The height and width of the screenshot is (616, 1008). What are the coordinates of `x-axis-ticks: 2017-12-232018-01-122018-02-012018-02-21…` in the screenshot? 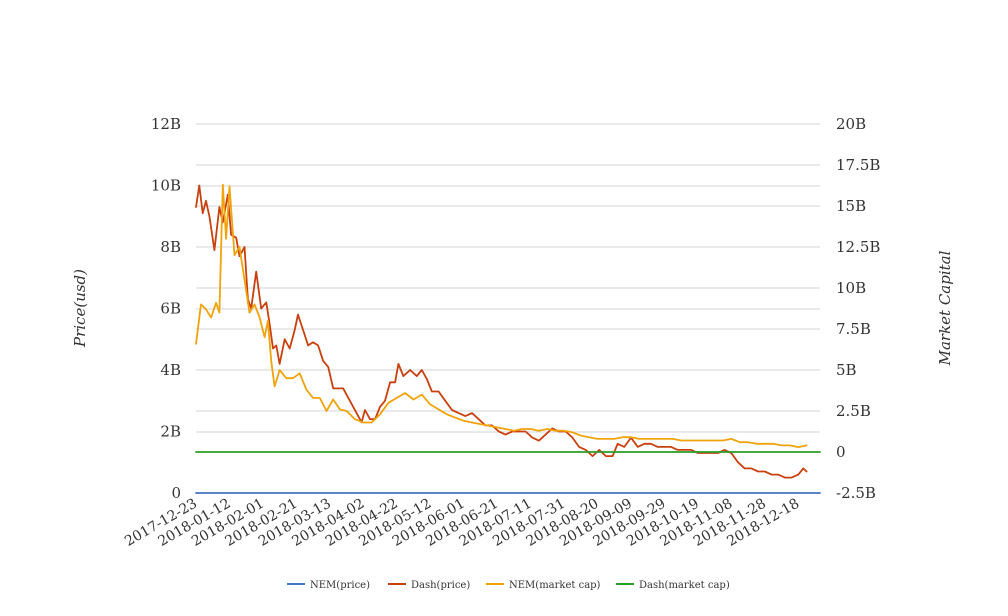 It's located at (462, 523).